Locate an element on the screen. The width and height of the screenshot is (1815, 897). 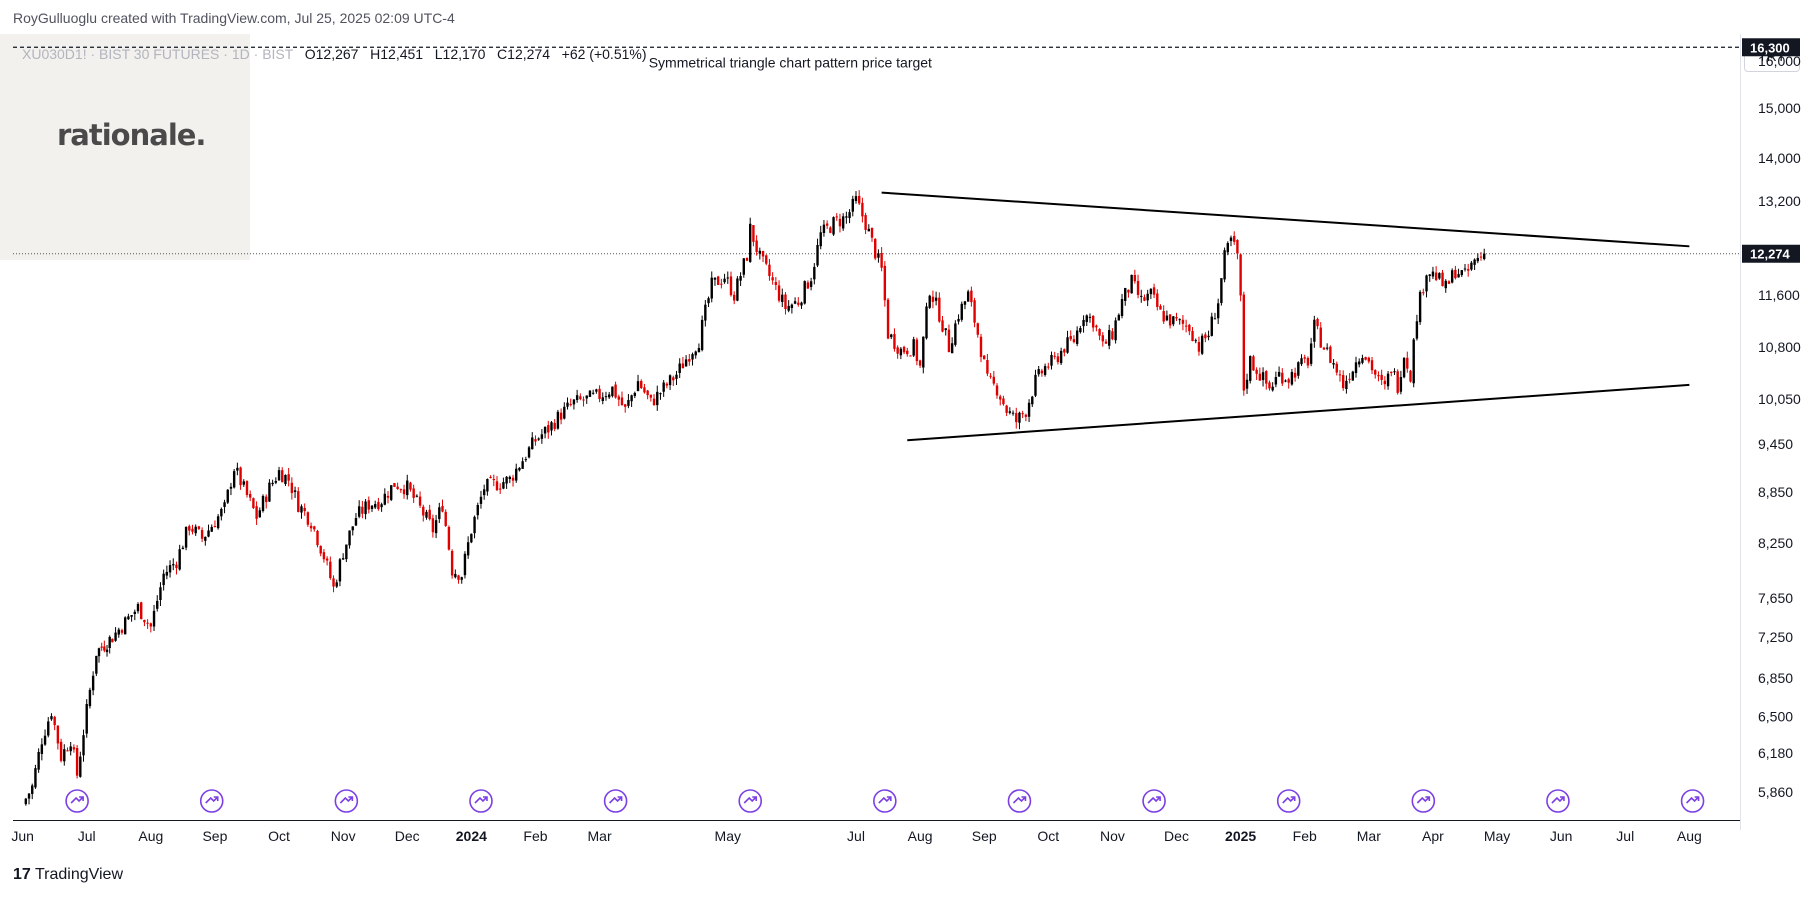
tradingview-logo-icon: 17 is located at coordinates (22, 874).